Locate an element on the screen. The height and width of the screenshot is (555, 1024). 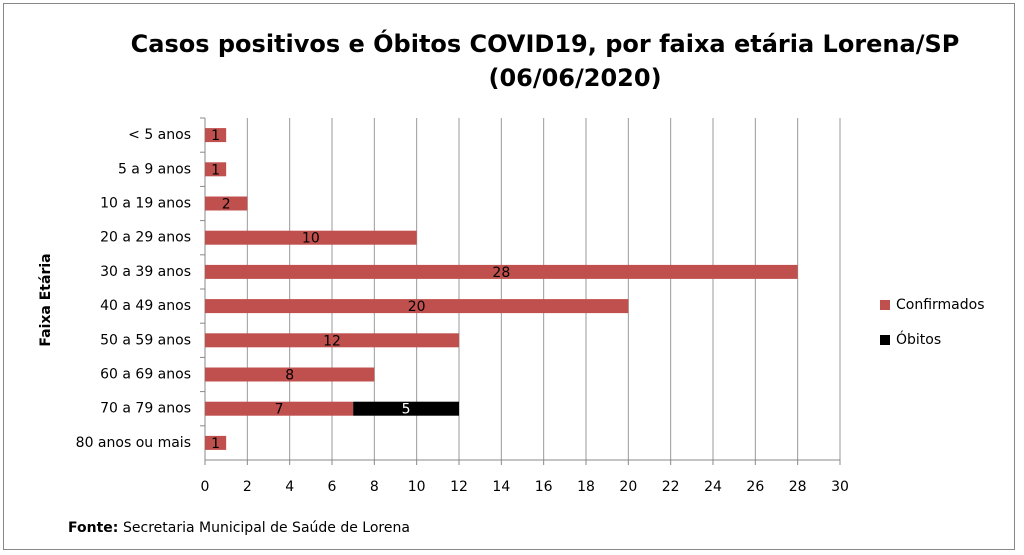
x-tick-label: 12 is located at coordinates (459, 487).